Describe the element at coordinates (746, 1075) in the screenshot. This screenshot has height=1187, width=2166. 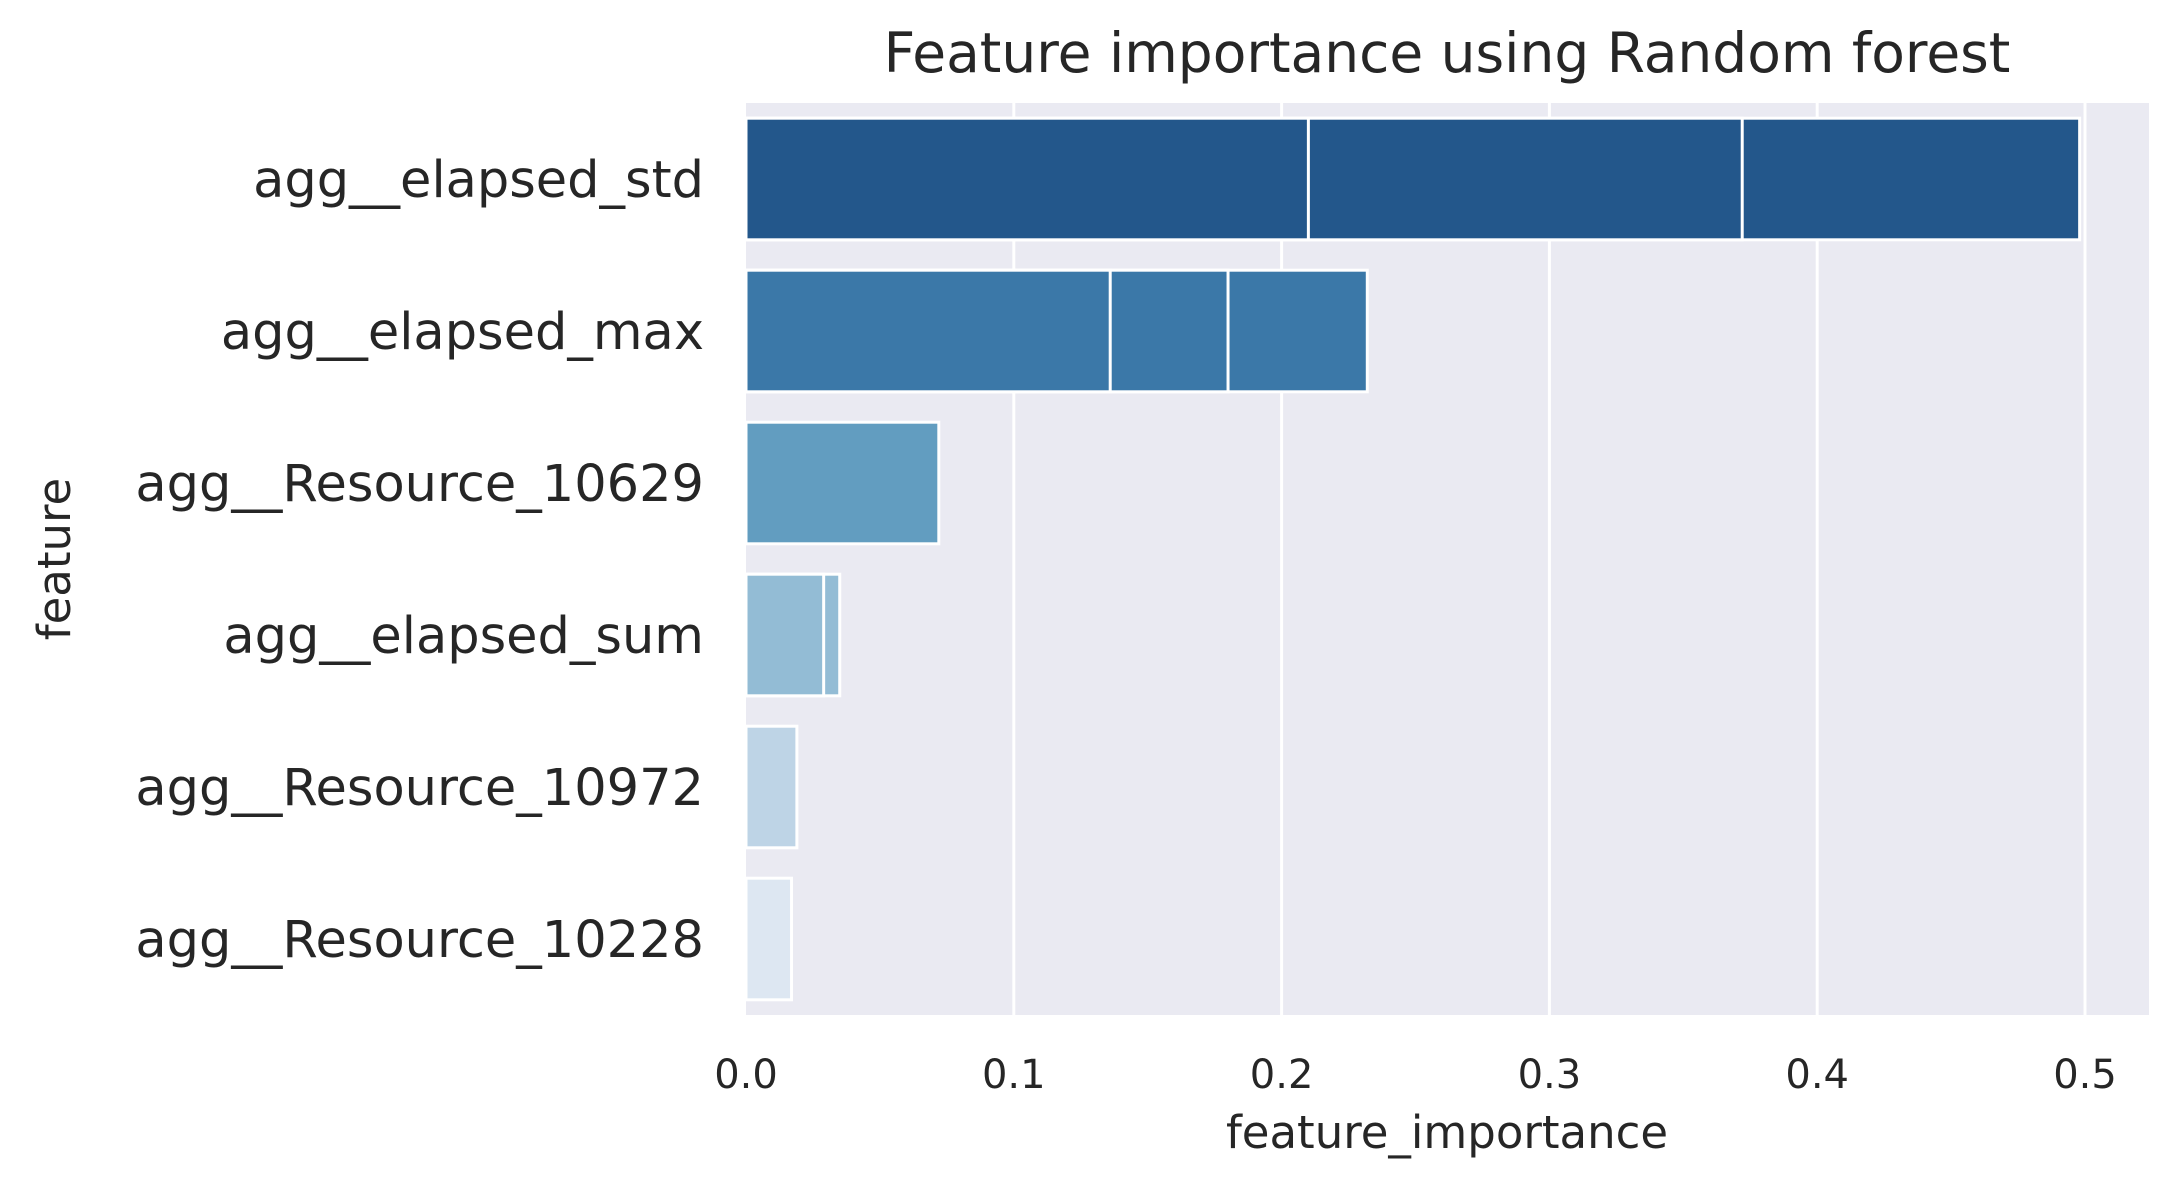
I see `x-tick-label: 0.0` at that location.